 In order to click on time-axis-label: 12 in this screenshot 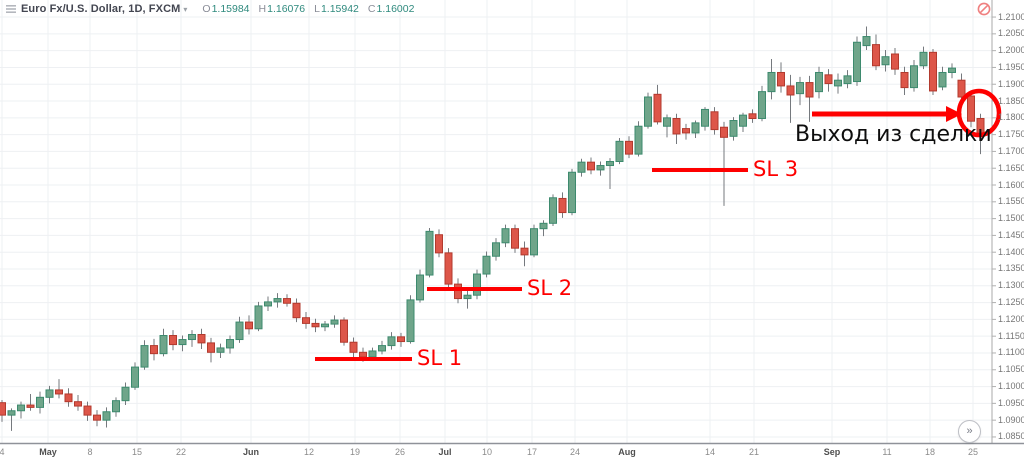, I will do `click(309, 452)`.